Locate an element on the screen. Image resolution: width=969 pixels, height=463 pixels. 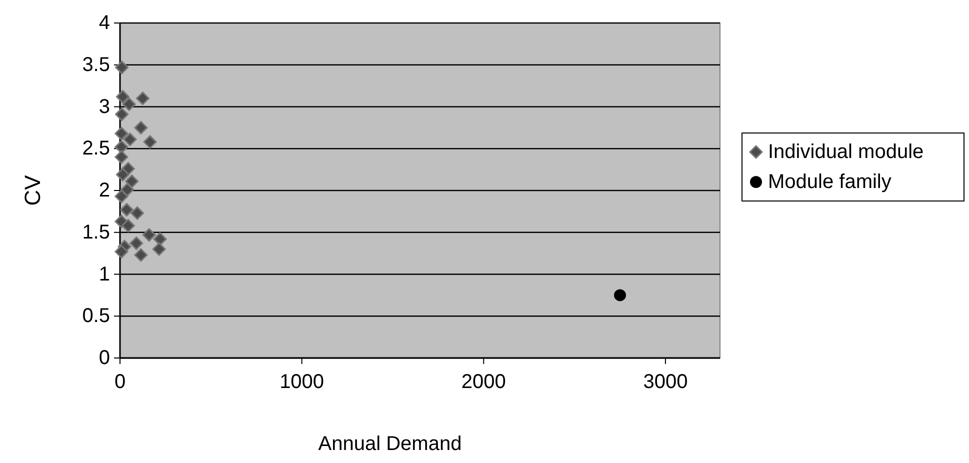
y-tick-label: 3.5 is located at coordinates (96, 65).